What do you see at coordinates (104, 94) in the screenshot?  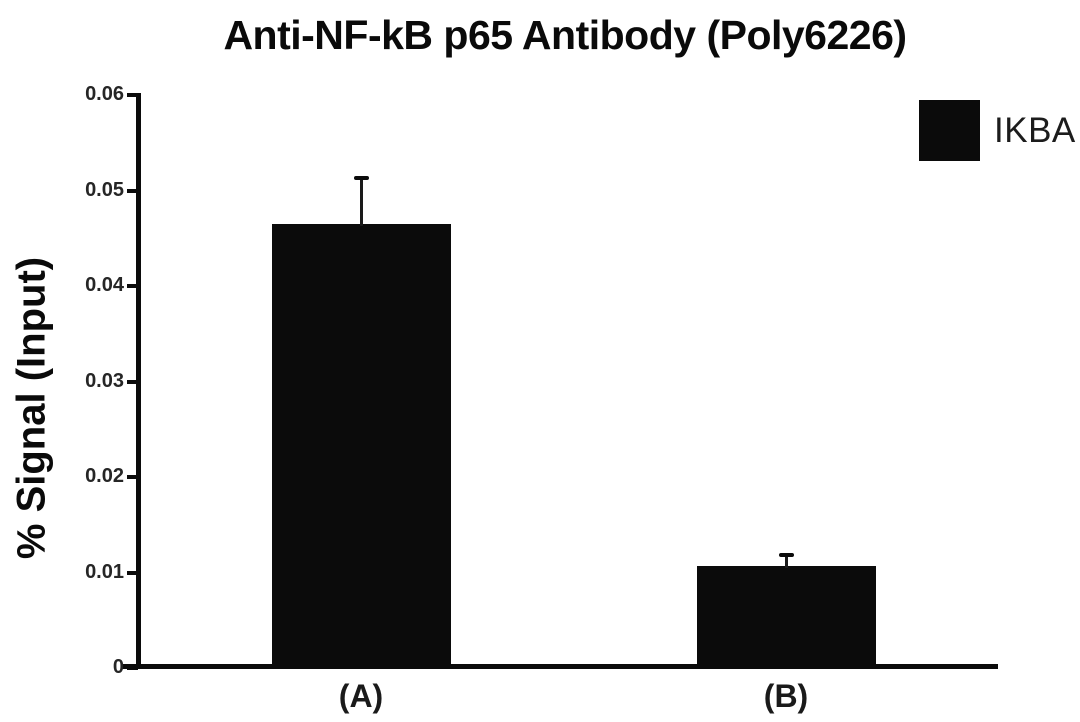 I see `y-tick-label: 0.06` at bounding box center [104, 94].